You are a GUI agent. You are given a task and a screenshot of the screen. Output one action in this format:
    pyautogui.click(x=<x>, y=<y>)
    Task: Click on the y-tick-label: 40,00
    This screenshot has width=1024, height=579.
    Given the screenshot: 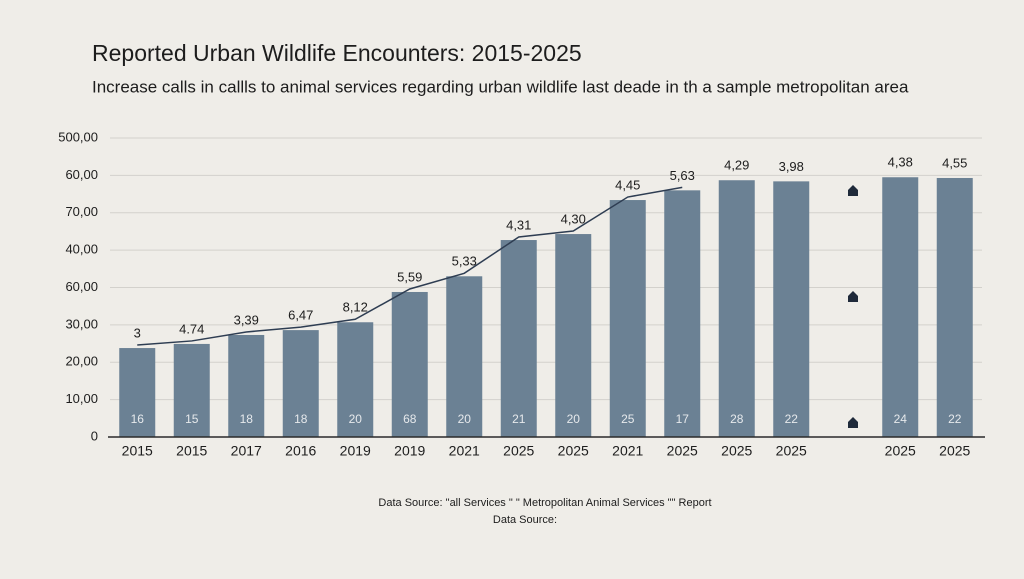 What is the action you would take?
    pyautogui.click(x=81, y=249)
    